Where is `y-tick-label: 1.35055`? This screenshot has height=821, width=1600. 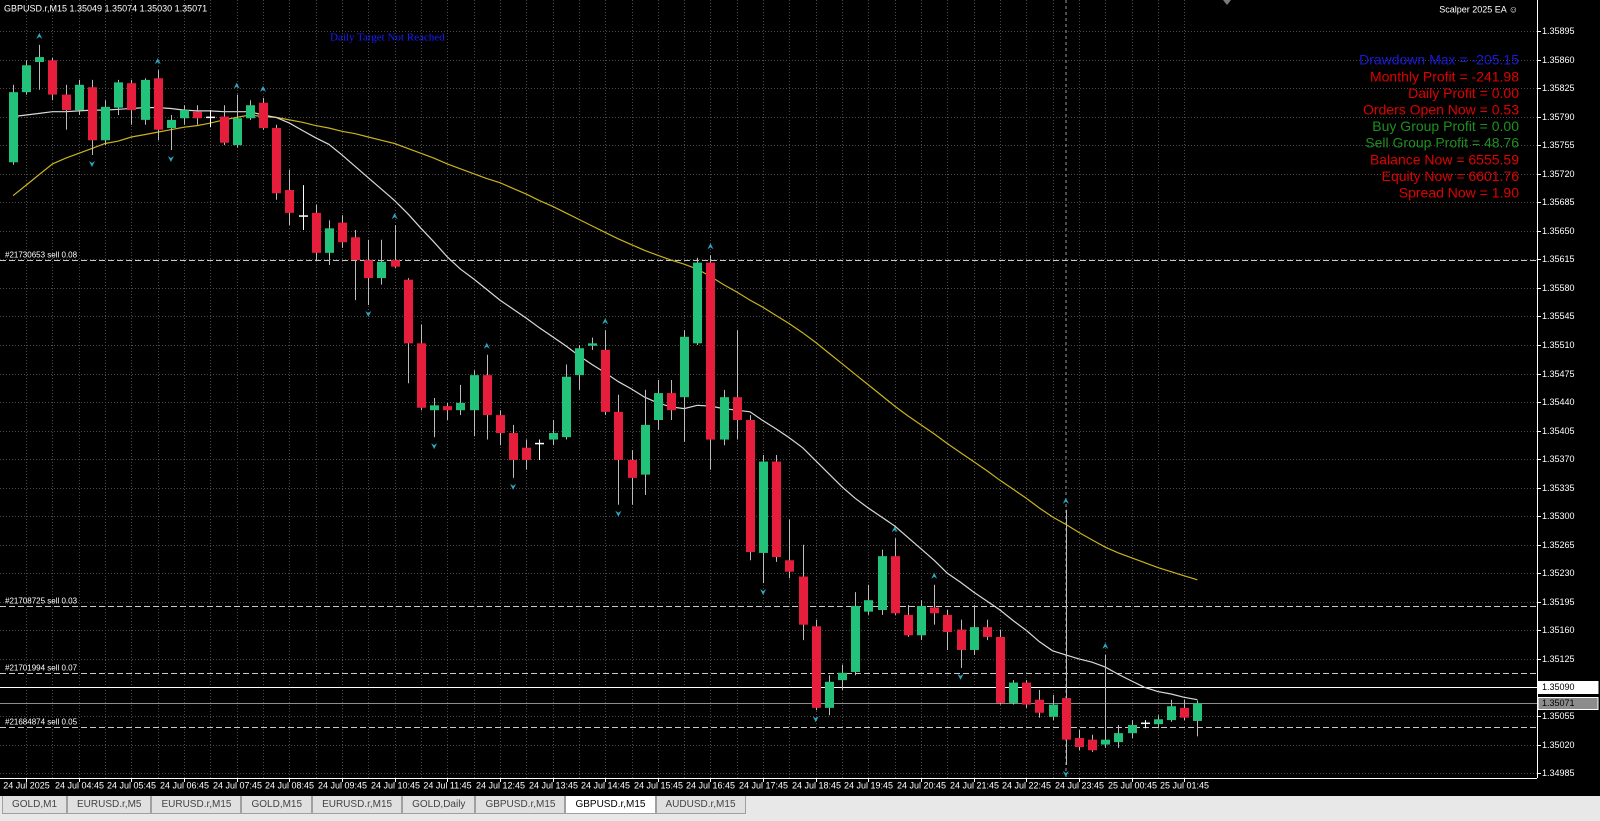
y-tick-label: 1.35055 is located at coordinates (1558, 716).